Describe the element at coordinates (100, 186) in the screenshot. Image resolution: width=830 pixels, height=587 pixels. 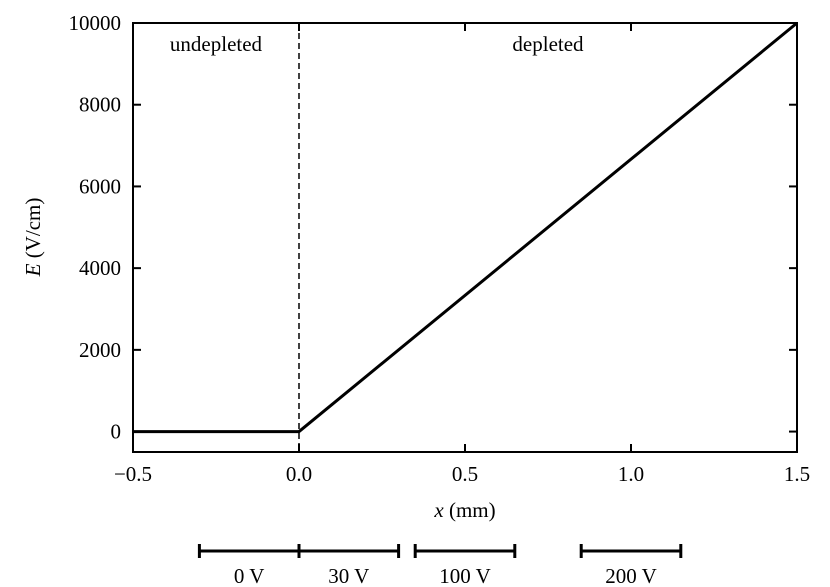
I see `y-tick-label: 6000` at that location.